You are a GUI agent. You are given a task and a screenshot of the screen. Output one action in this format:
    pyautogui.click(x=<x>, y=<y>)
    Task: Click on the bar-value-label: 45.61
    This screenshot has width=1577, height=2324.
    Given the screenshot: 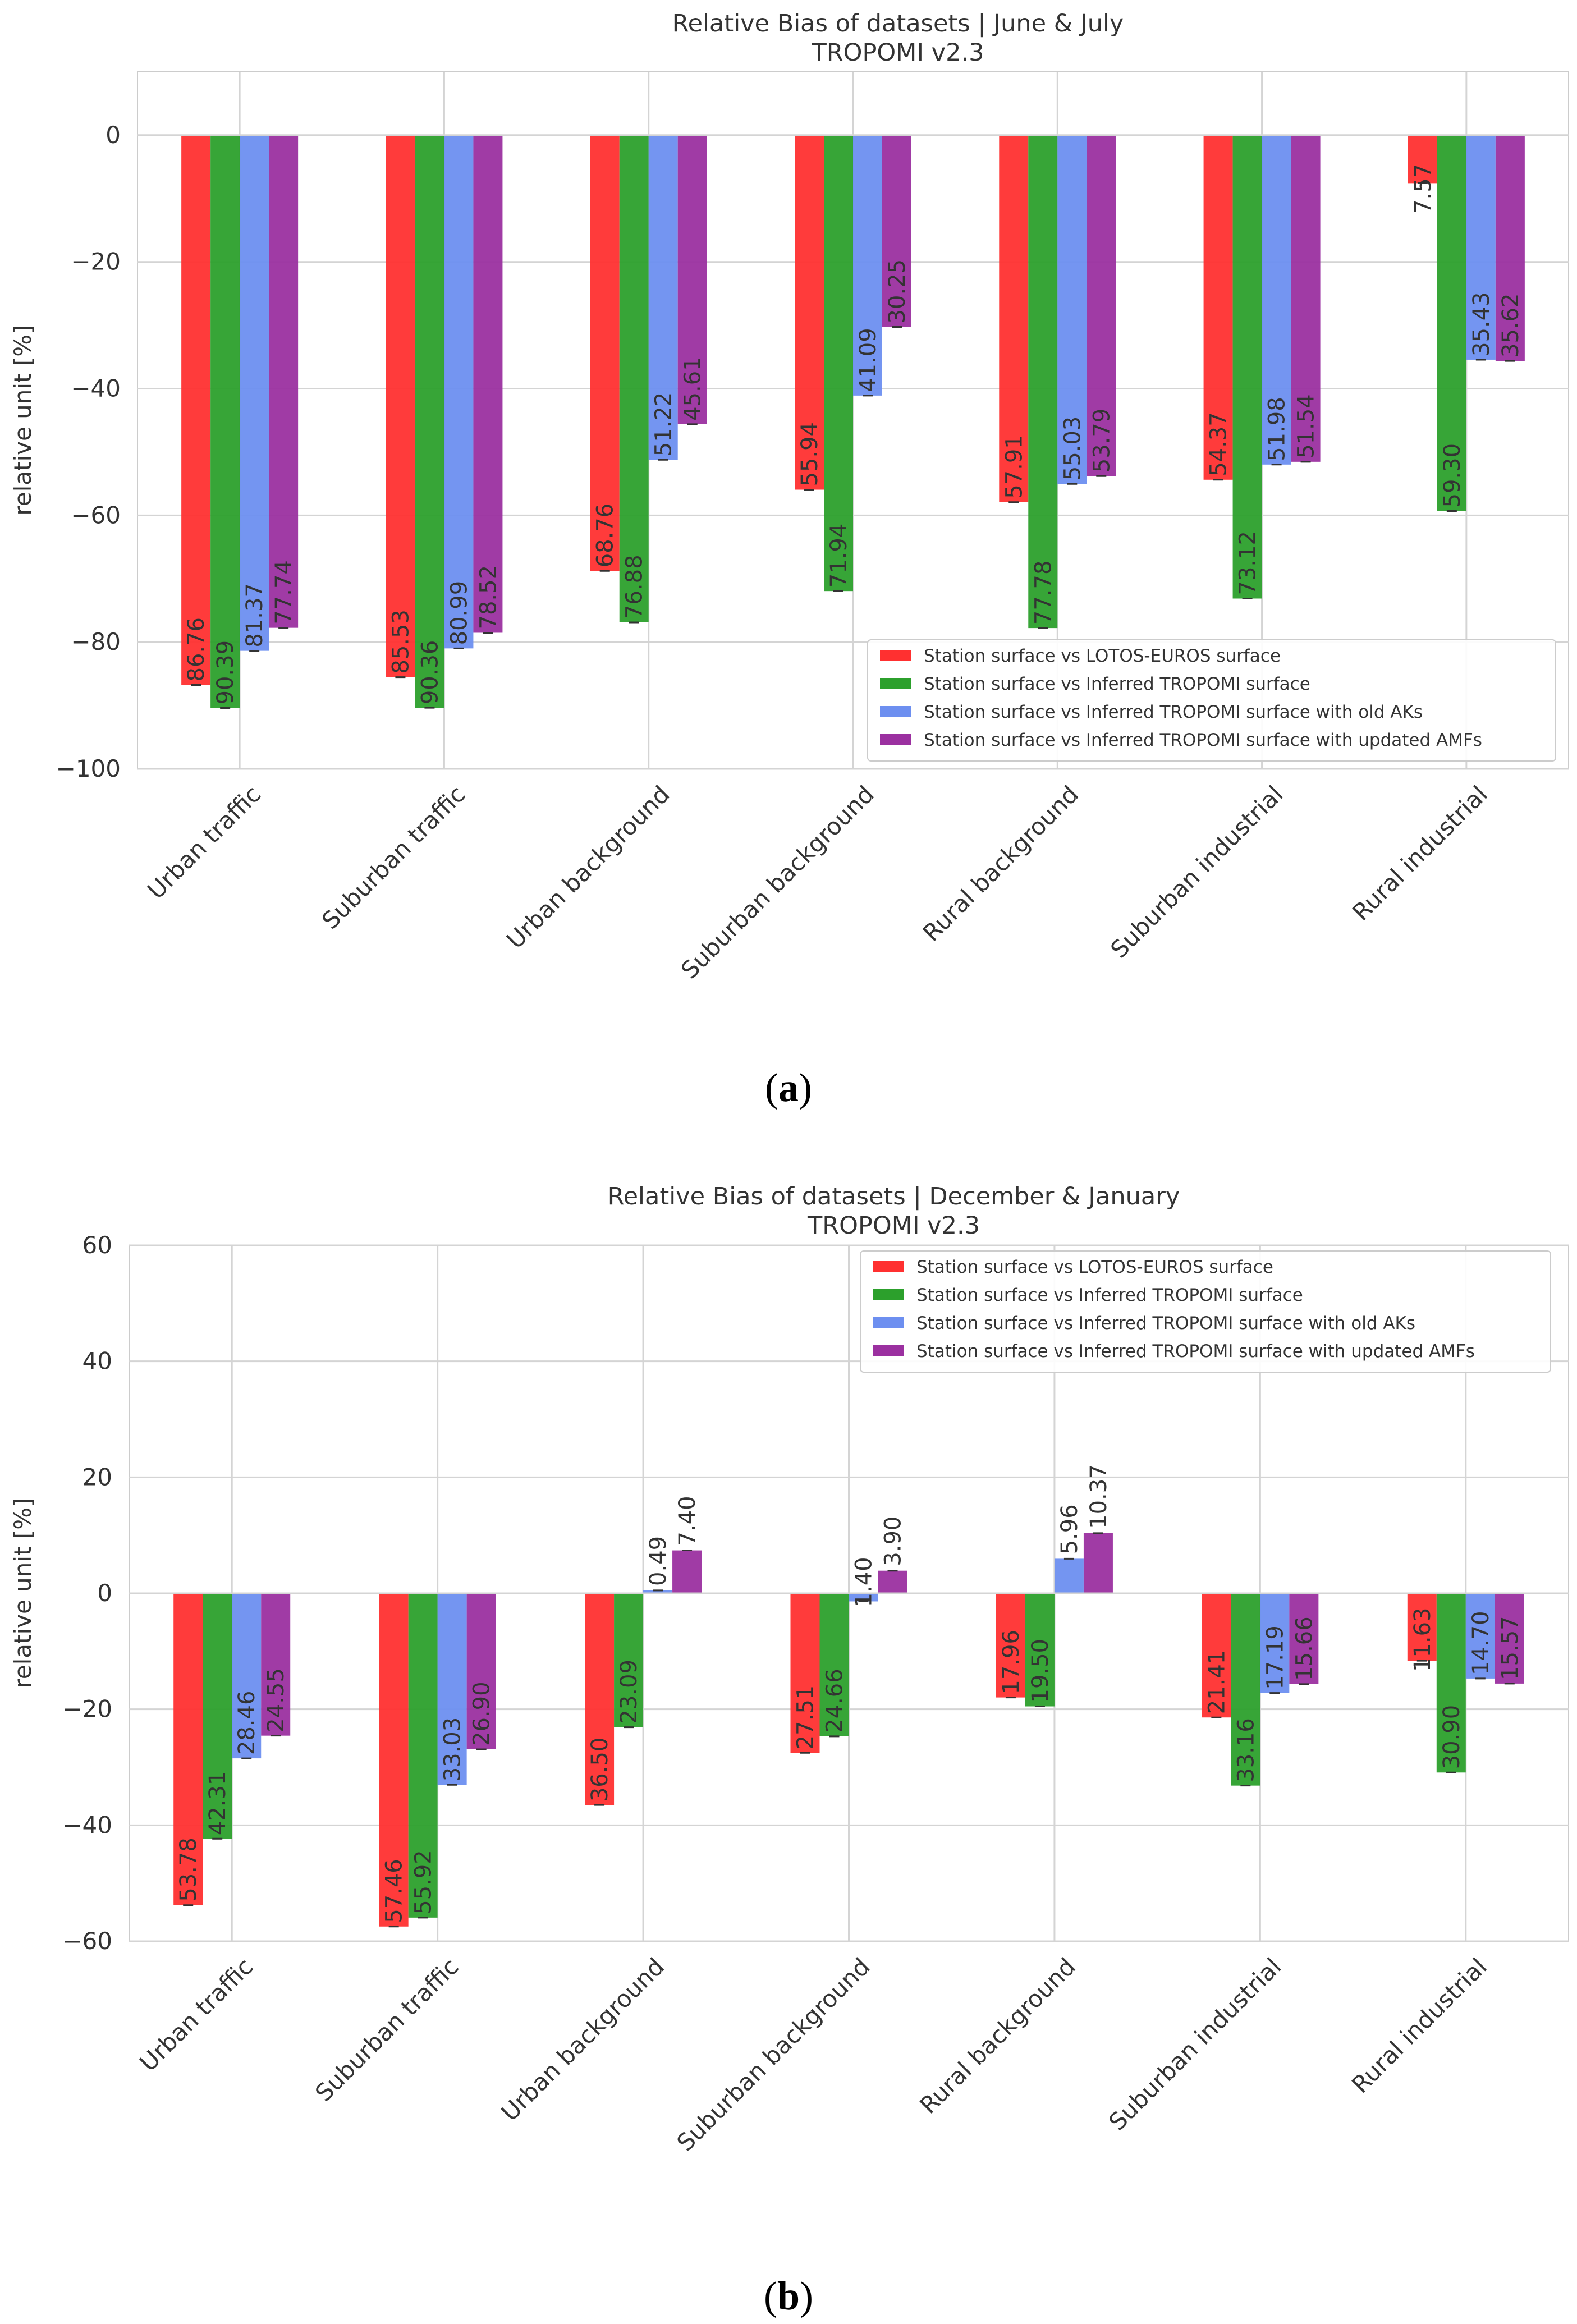 What is the action you would take?
    pyautogui.click(x=693, y=389)
    